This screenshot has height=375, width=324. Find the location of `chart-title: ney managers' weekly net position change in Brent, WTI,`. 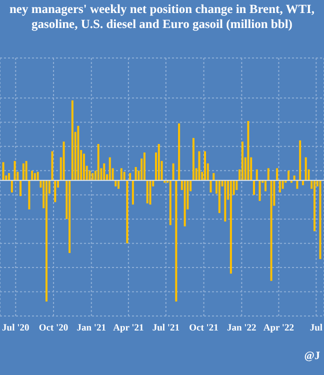

chart-title: ney managers' weekly net position change in Brent, WTI, is located at coordinates (162, 9).